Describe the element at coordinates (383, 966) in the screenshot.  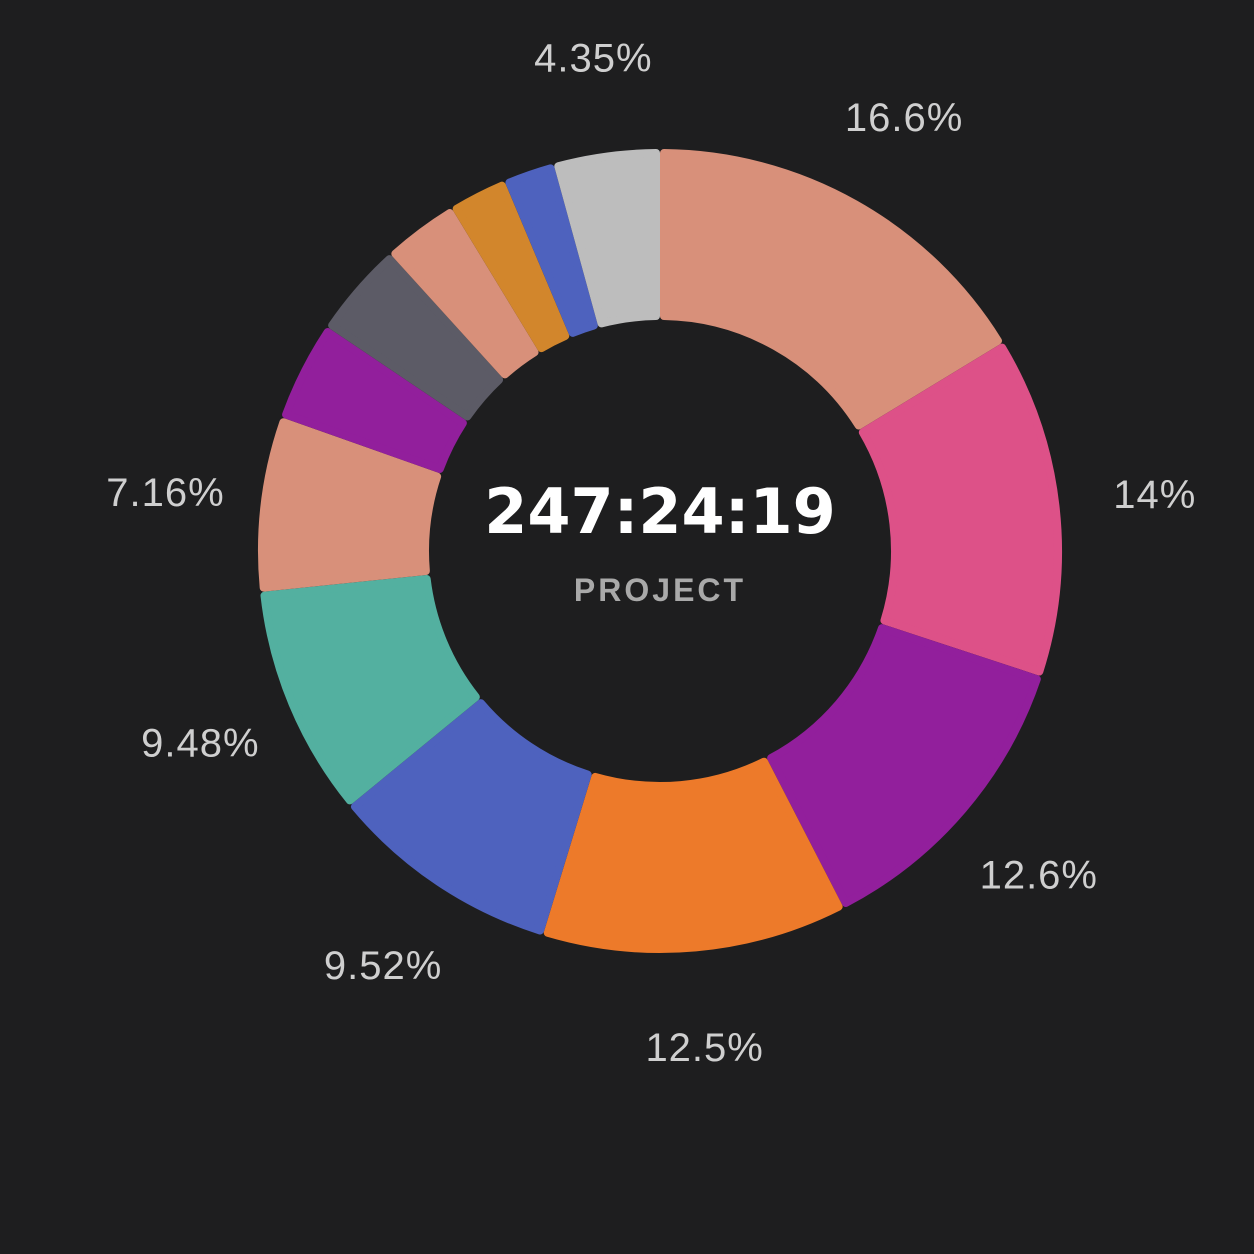
I see `slice-label-5: 9.52%` at that location.